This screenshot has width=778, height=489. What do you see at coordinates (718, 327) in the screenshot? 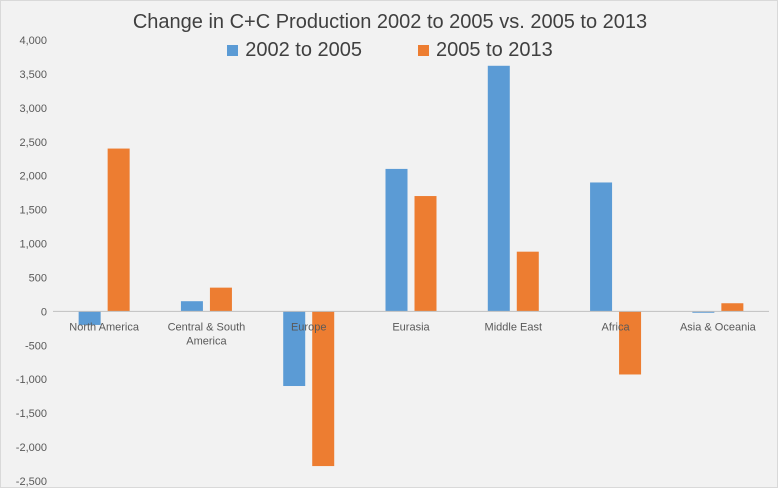
I see `category-label: Asia & Oceania` at bounding box center [718, 327].